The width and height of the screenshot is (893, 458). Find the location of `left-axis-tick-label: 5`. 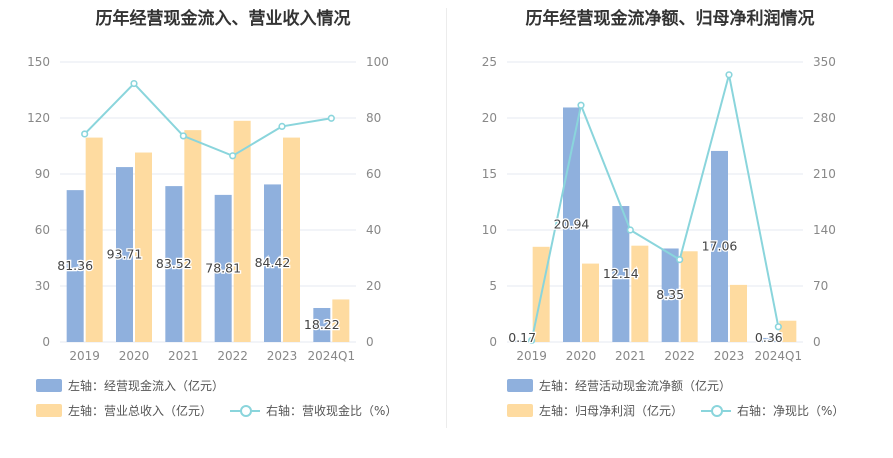

left-axis-tick-label: 5 is located at coordinates (493, 286).